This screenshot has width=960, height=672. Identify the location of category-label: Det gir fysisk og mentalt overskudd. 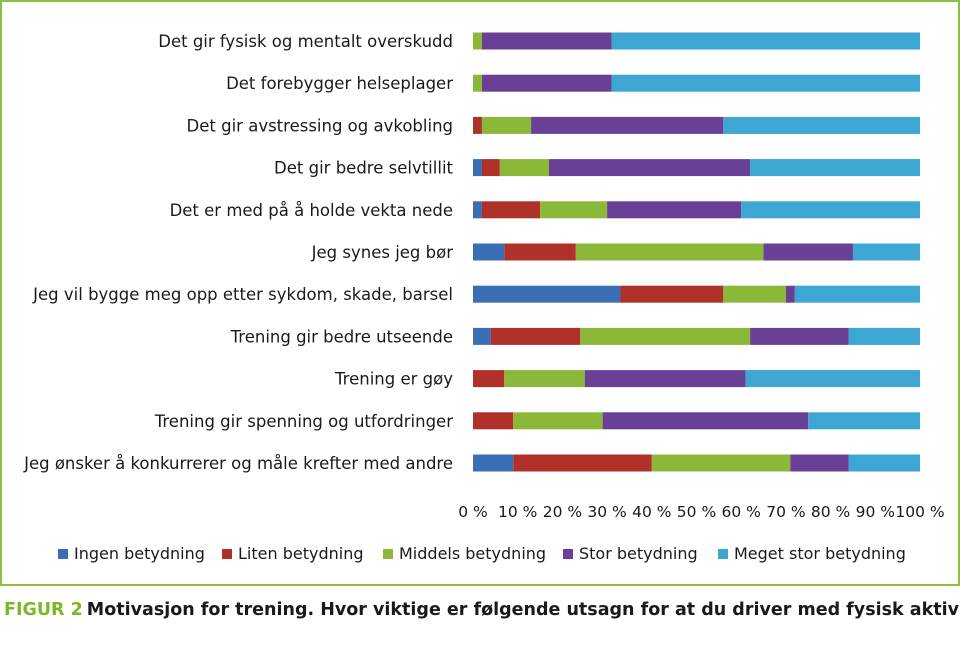
(305, 41).